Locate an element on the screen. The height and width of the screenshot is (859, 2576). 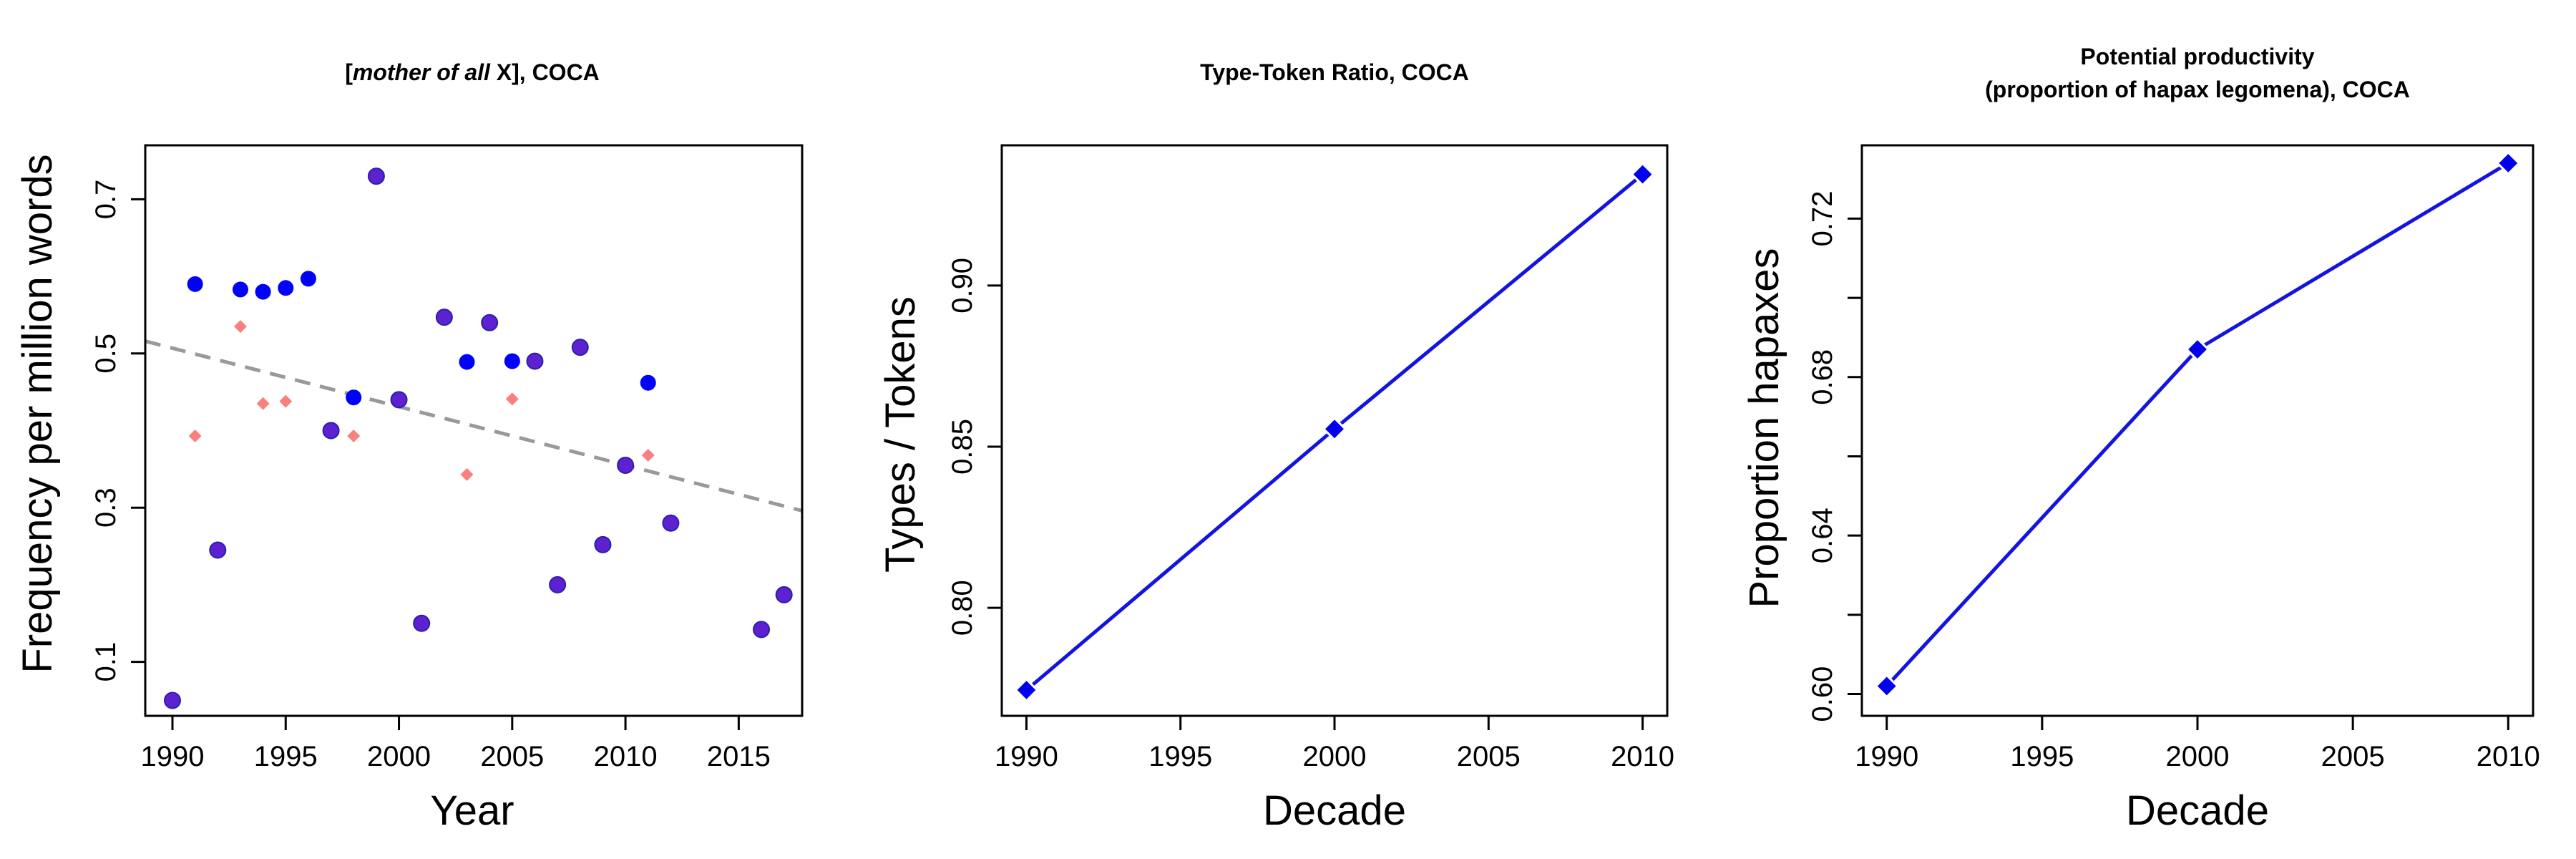
panel-2-x-label: Decade is located at coordinates (1334, 810).